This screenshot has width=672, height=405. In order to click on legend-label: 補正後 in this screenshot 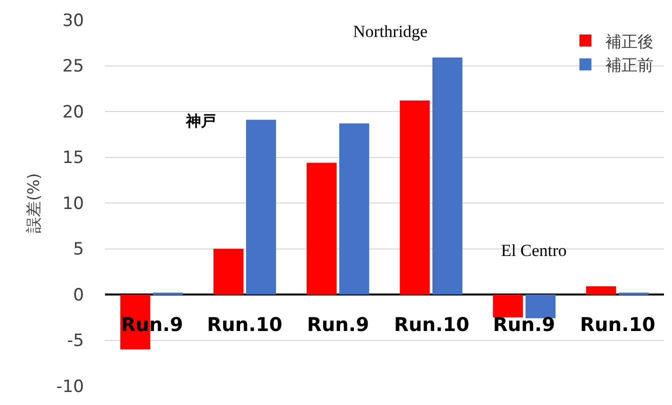, I will do `click(629, 41)`.